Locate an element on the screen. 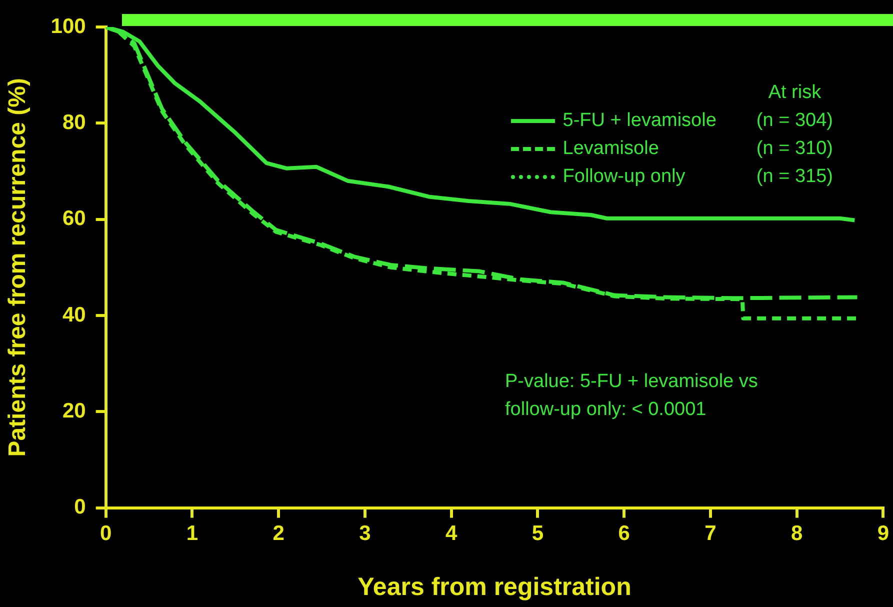 The height and width of the screenshot is (607, 893). annotation: At risk is located at coordinates (794, 93).